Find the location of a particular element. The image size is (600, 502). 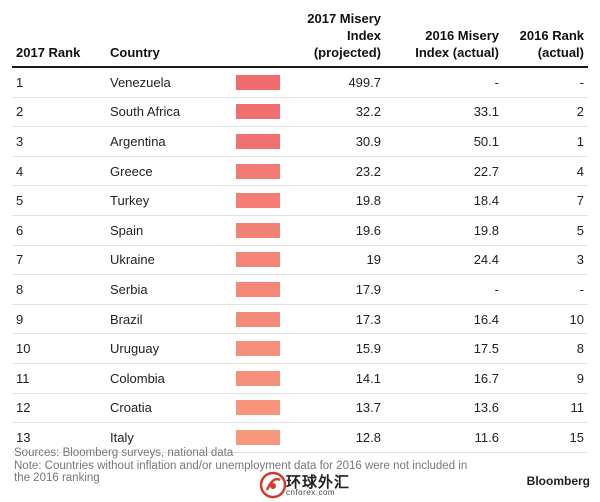

cell-country: Uruguay is located at coordinates (169, 348).